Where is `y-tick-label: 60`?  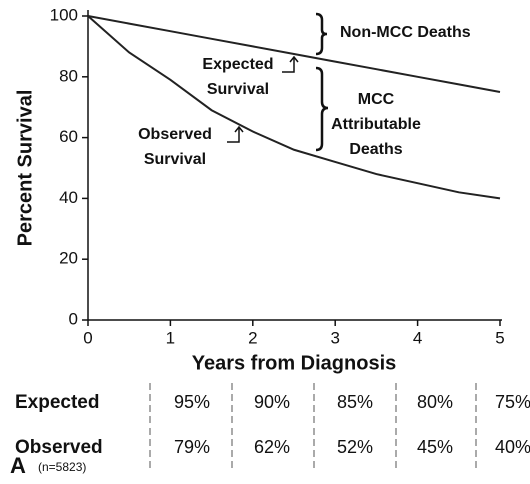
y-tick-label: 60 is located at coordinates (68, 136).